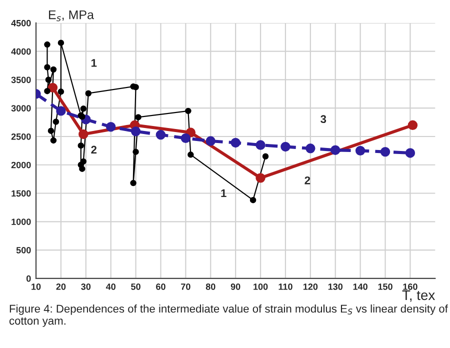 The image size is (450, 348). Describe the element at coordinates (419, 296) in the screenshot. I see `x-axis-title: T, tex` at that location.